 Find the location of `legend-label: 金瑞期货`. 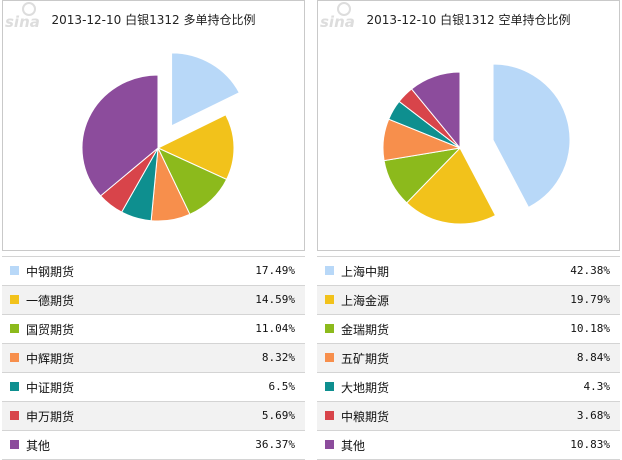

legend-label: 金瑞期货 is located at coordinates (365, 330).